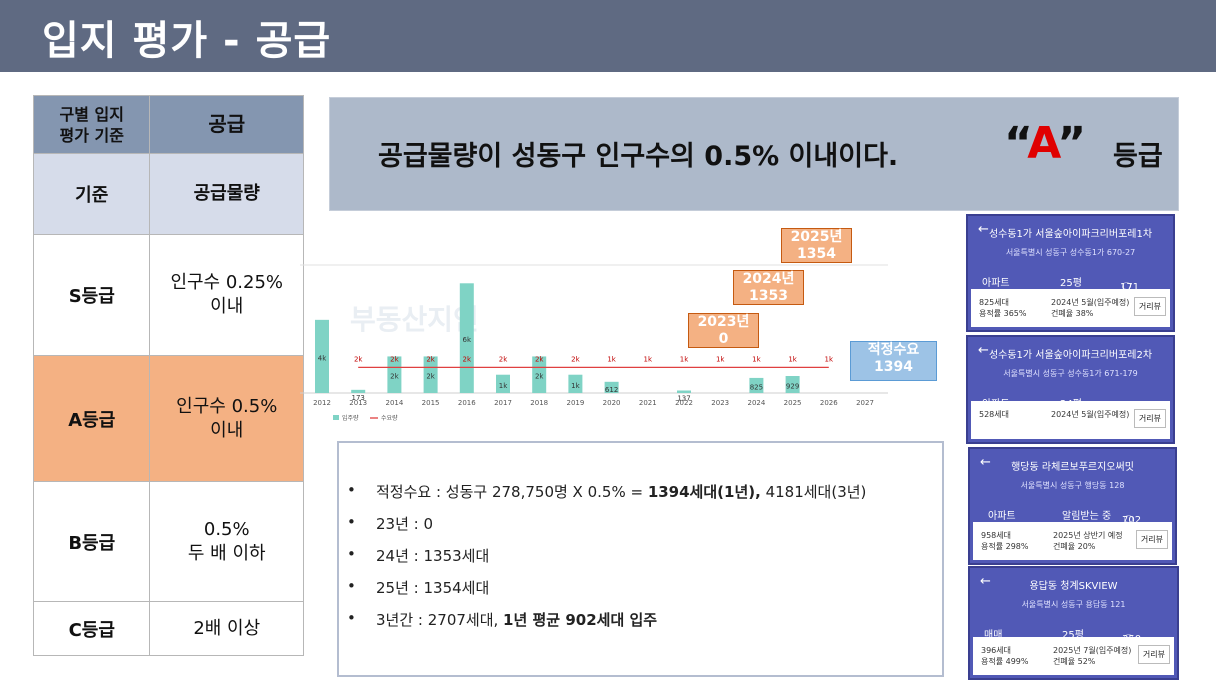  Describe the element at coordinates (756, 403) in the screenshot. I see `x-tick-label: 2024` at that location.